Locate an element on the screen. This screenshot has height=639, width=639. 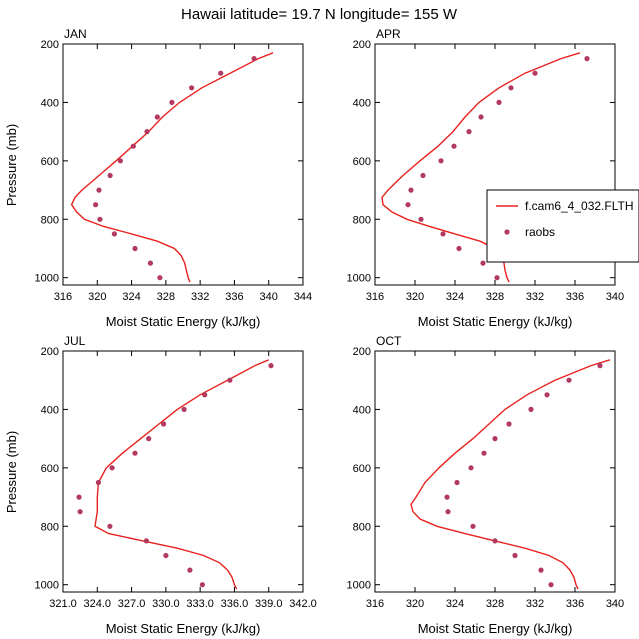
x-tick-label: 344 is located at coordinates (303, 297).